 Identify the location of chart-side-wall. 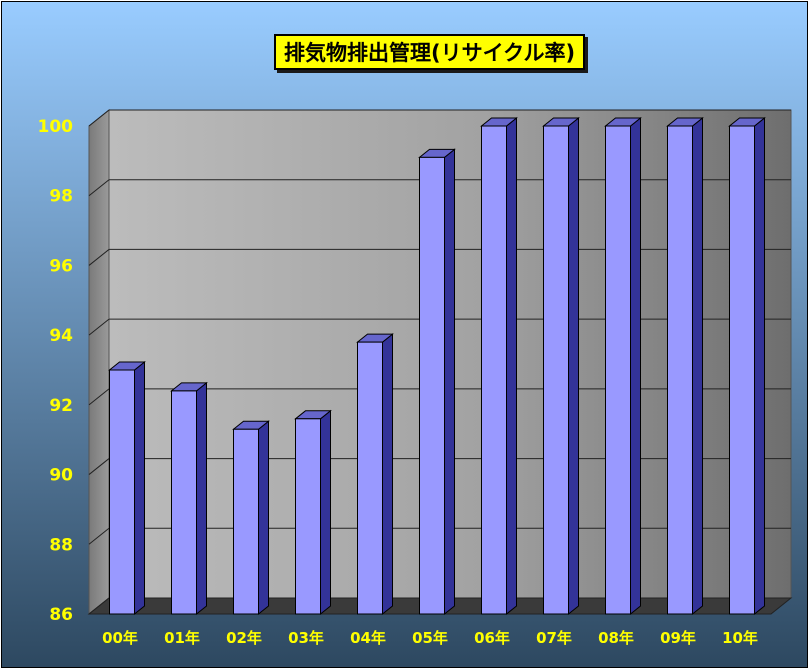
(99, 362).